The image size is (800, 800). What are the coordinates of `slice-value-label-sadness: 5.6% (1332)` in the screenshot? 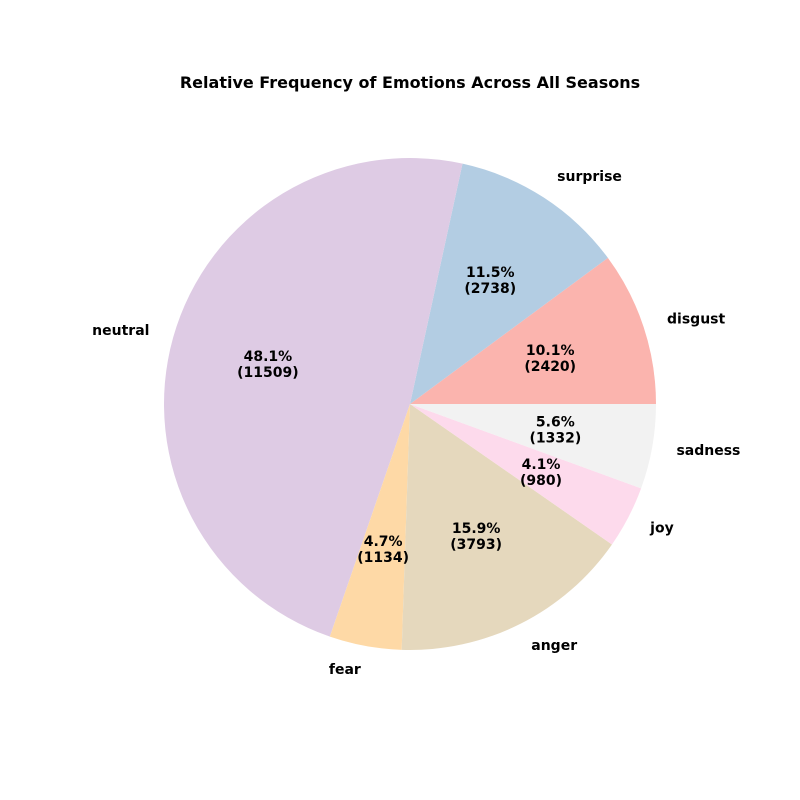 It's located at (555, 431).